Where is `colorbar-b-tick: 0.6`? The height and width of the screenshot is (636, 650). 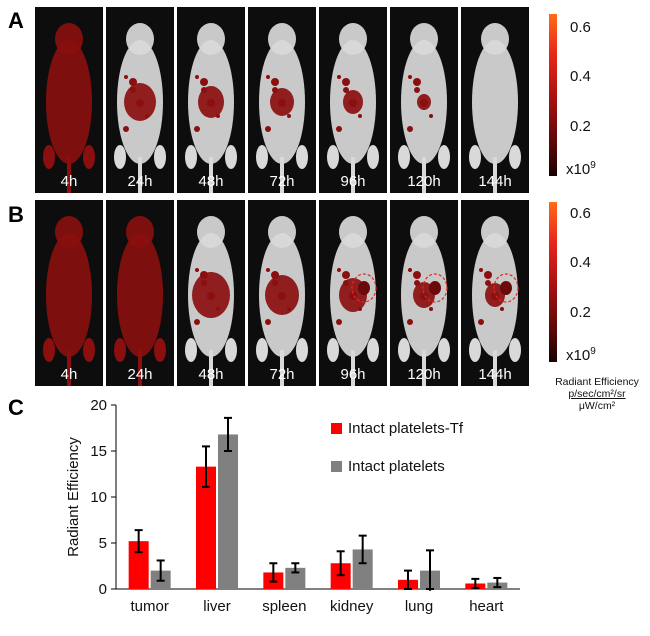
colorbar-b-tick: 0.6 is located at coordinates (580, 213).